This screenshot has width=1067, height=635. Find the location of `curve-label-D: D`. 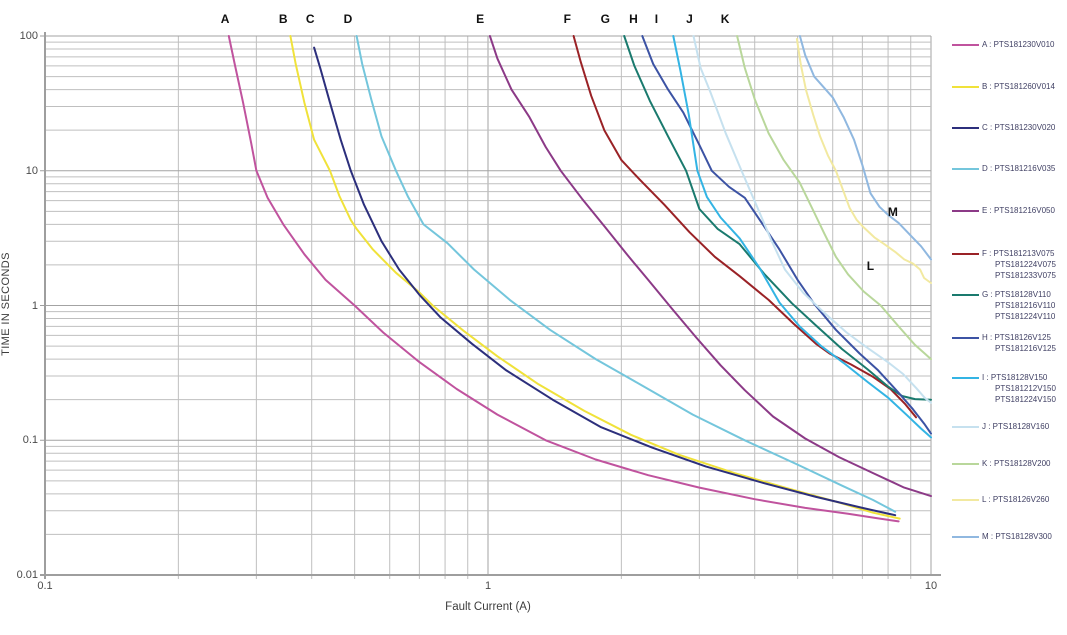

curve-label-D: D is located at coordinates (348, 19).